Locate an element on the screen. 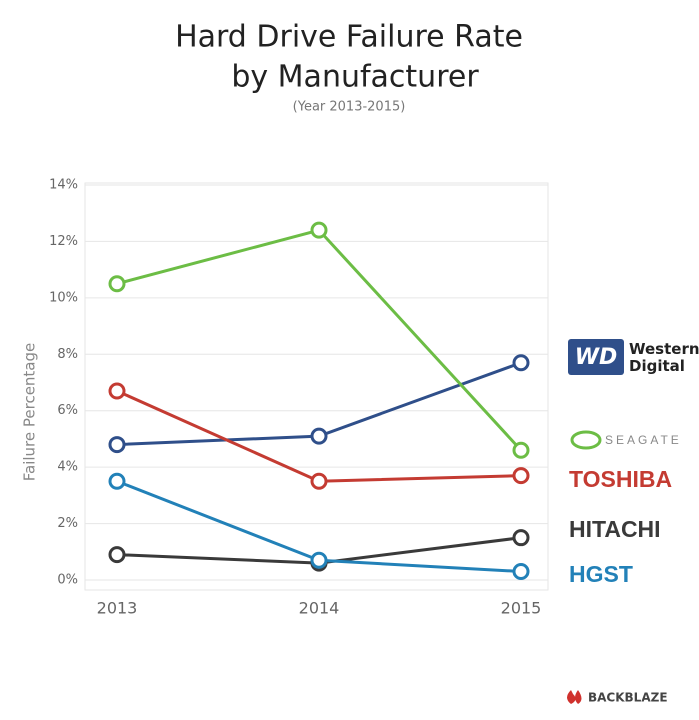  y-tick-label: 0% is located at coordinates (67, 580).